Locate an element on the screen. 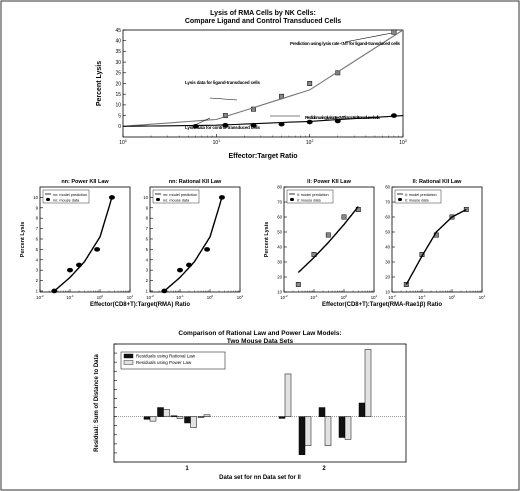 This screenshot has width=520, height=491. x-axis-label: Data set for nn Data set for ll is located at coordinates (260, 478).